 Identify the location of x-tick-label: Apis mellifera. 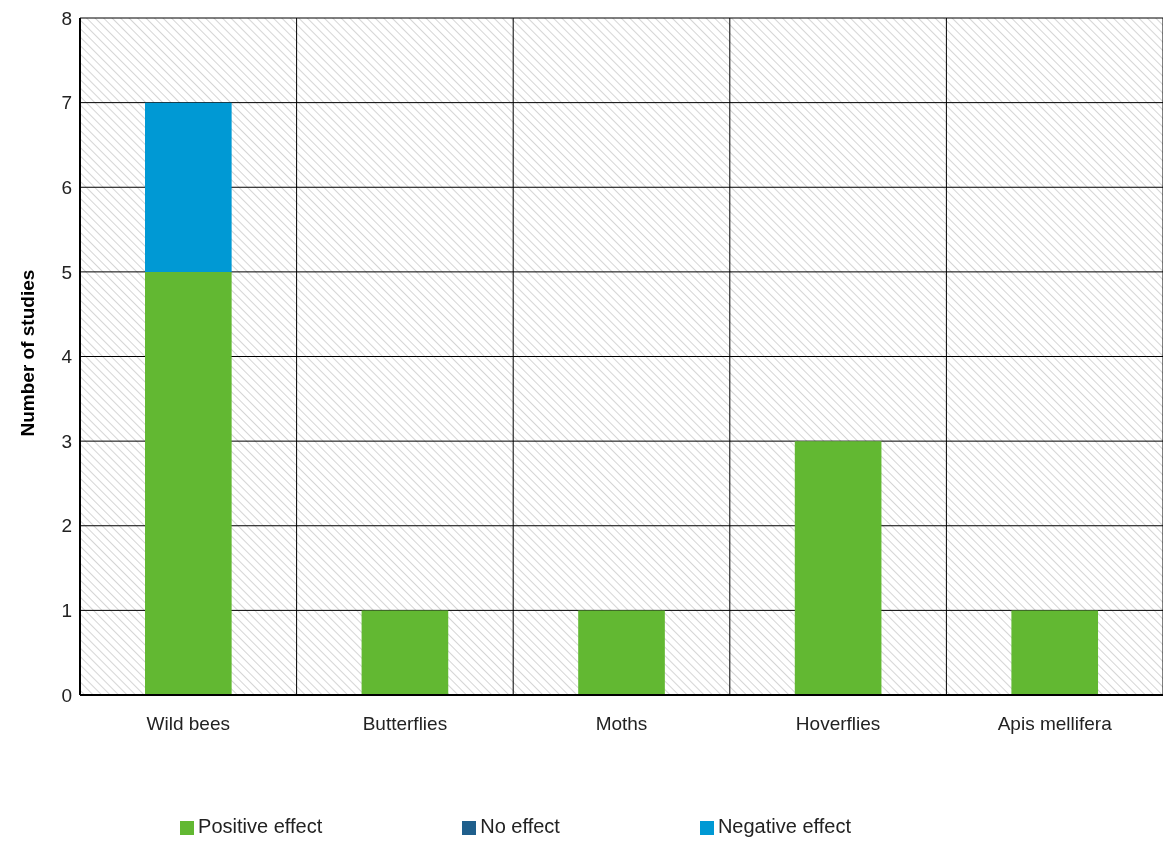
(1055, 724).